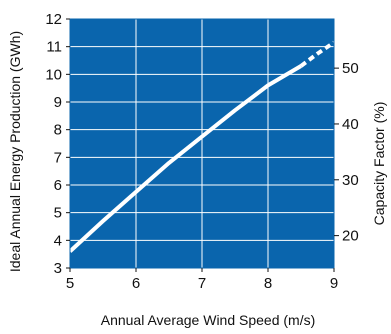 The image size is (391, 334). I want to click on y-tick-label: 5, so click(58, 213).